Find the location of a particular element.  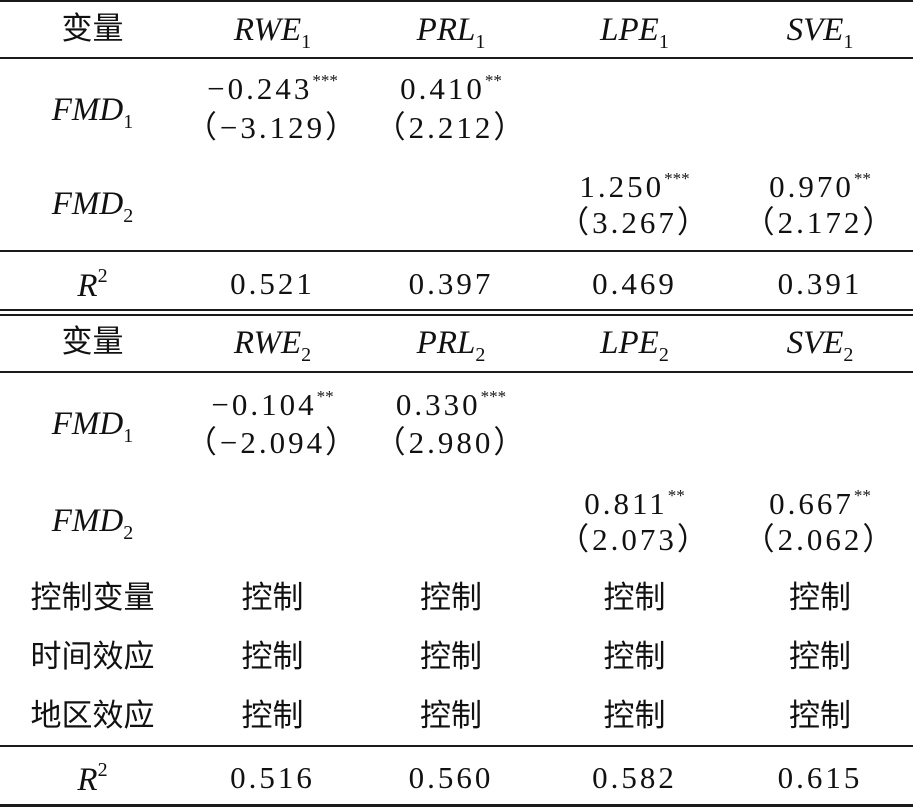

header-col-lpe: LPE1 is located at coordinates (634, 32).